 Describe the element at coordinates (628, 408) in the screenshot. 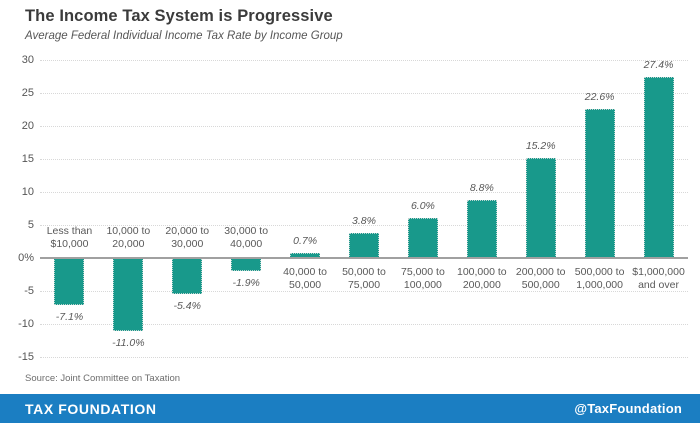

I see `twitter-handle: @TaxFoundation` at that location.